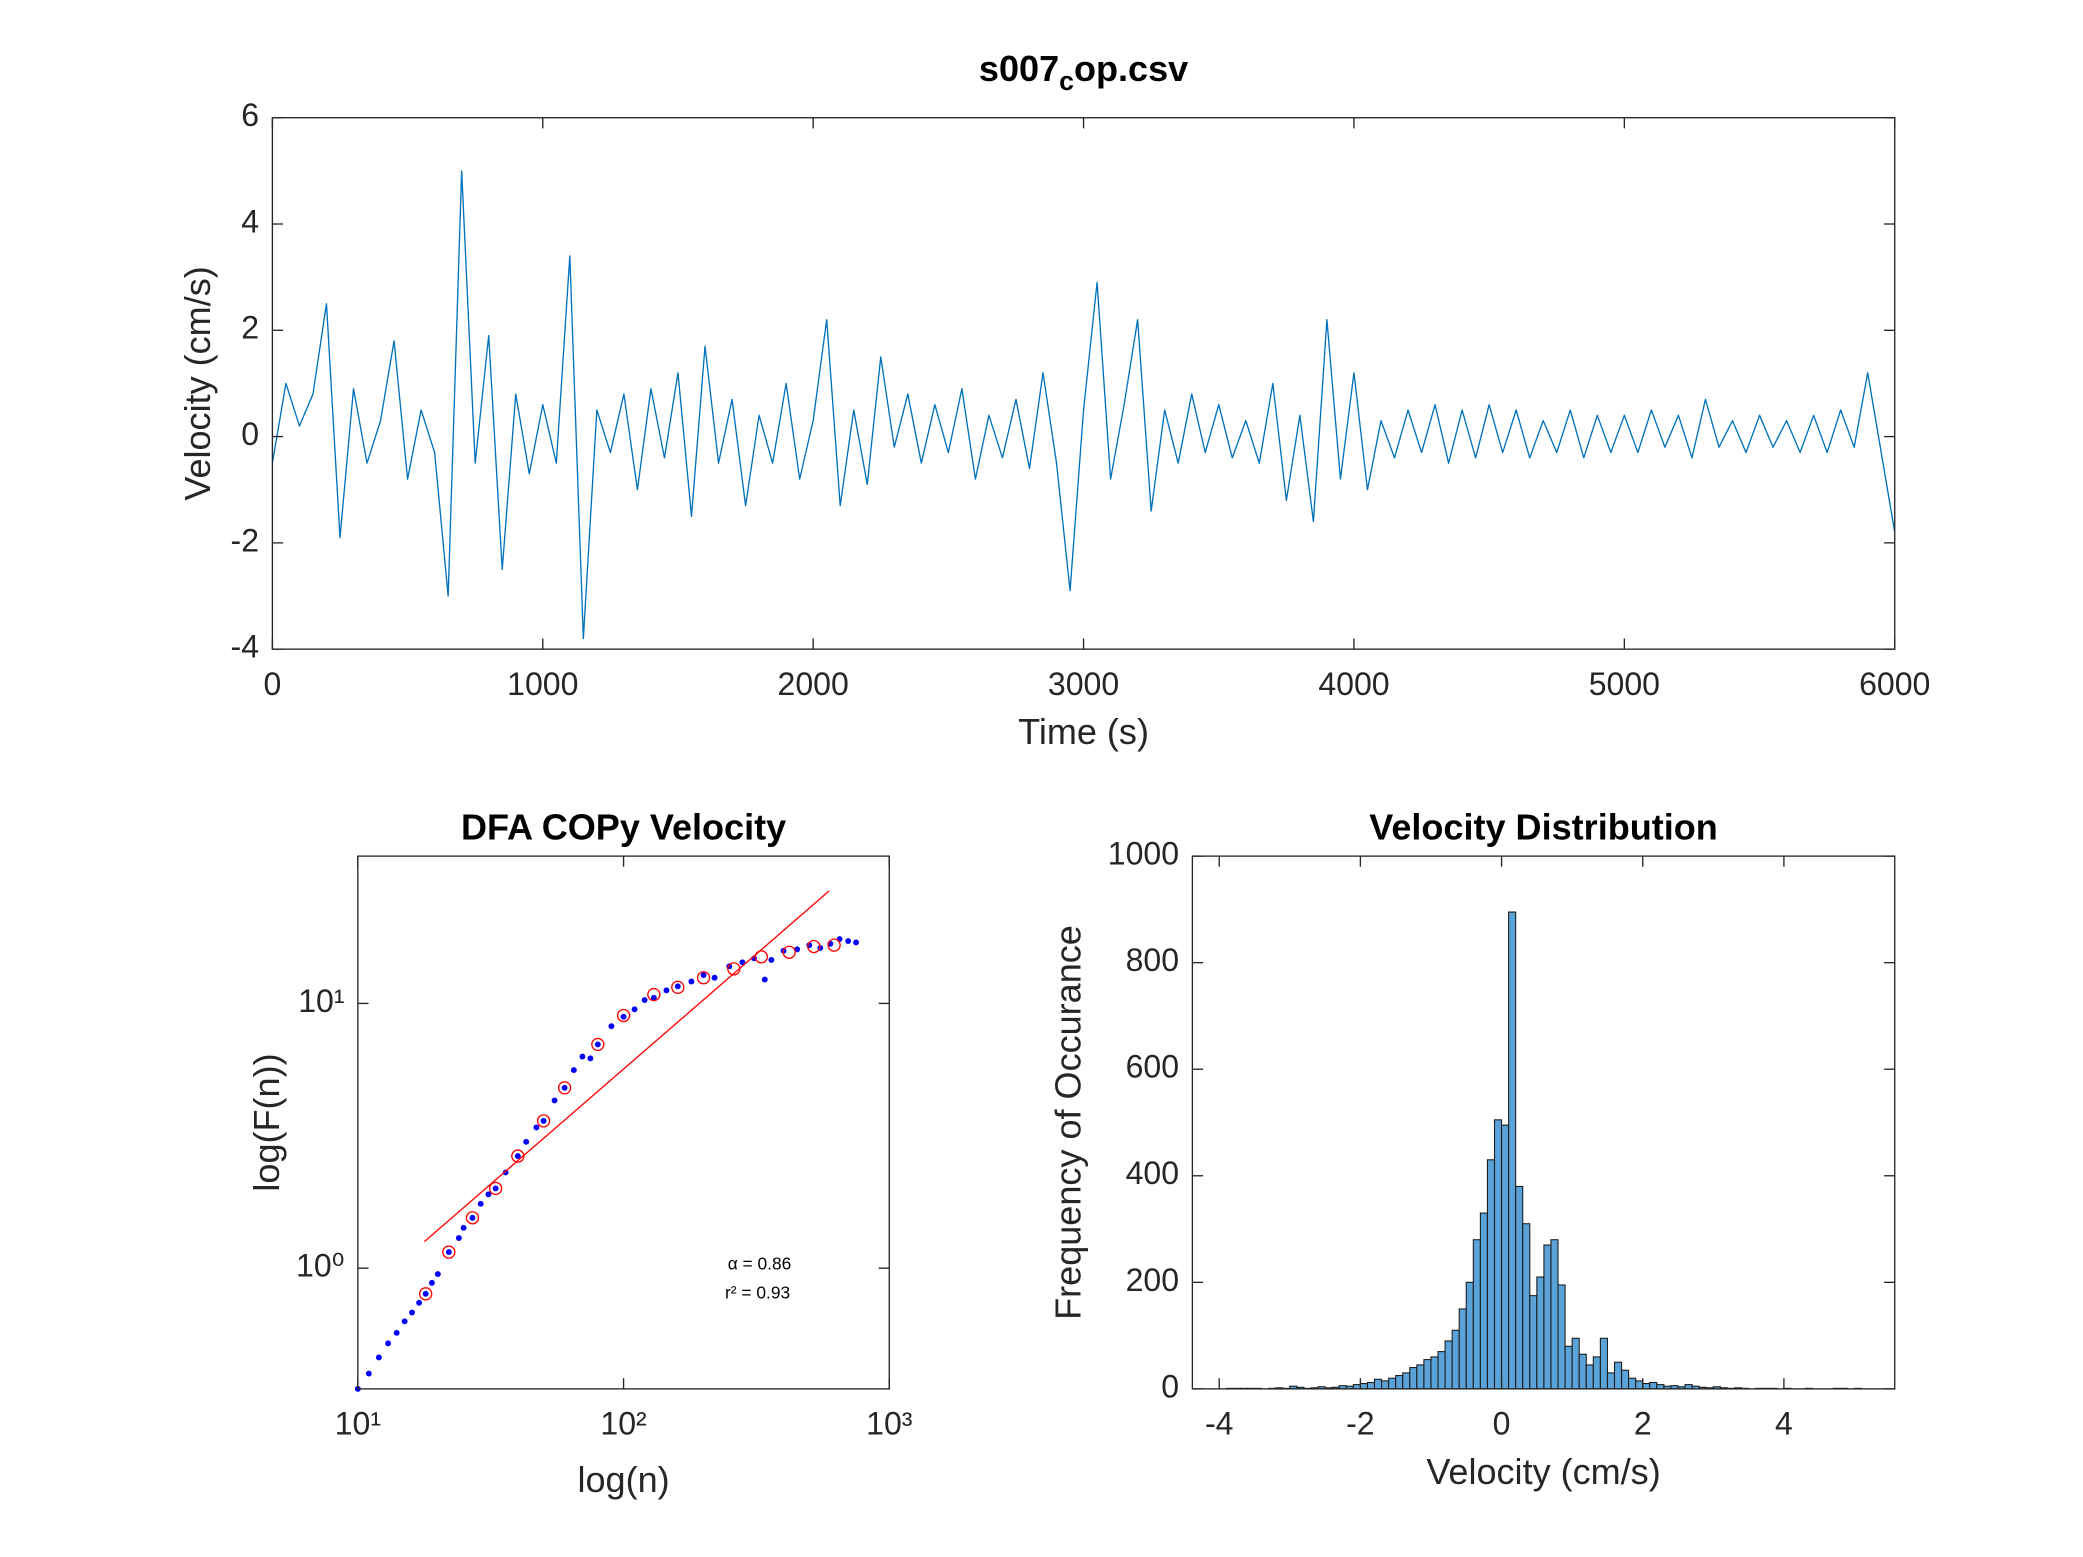  I want to click on x-tick-label: 0, so click(272, 684).